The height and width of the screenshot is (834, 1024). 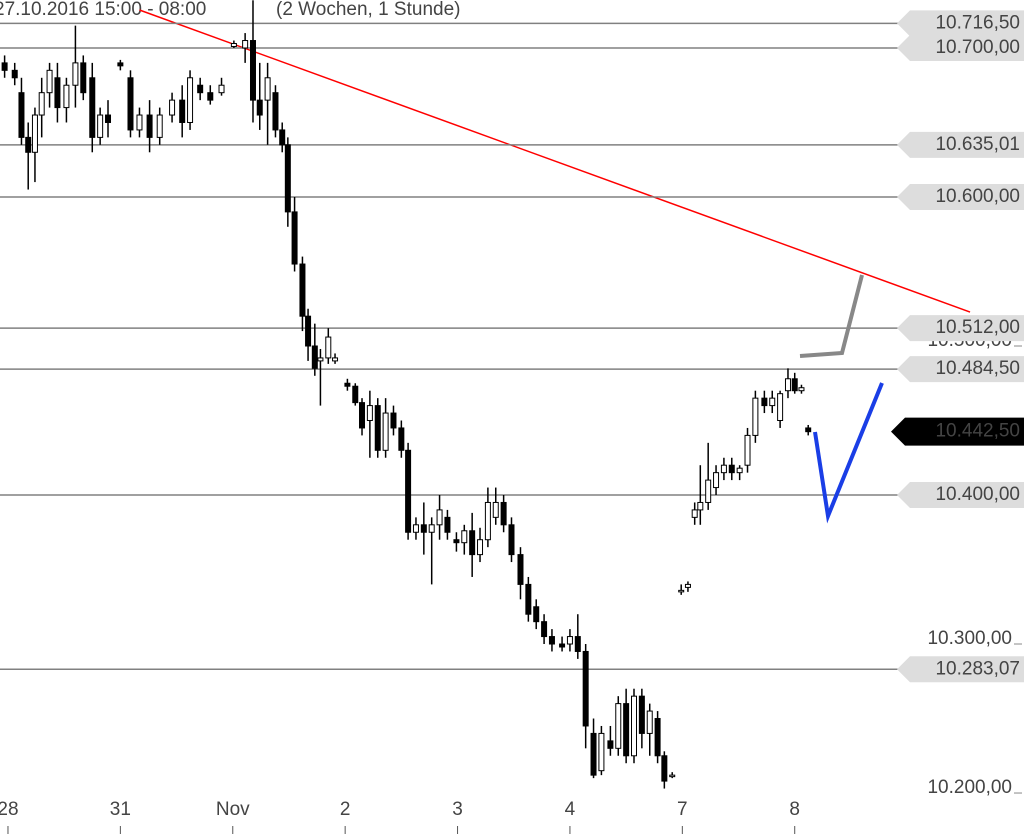 I want to click on x-tick-label: 4, so click(x=570, y=809).